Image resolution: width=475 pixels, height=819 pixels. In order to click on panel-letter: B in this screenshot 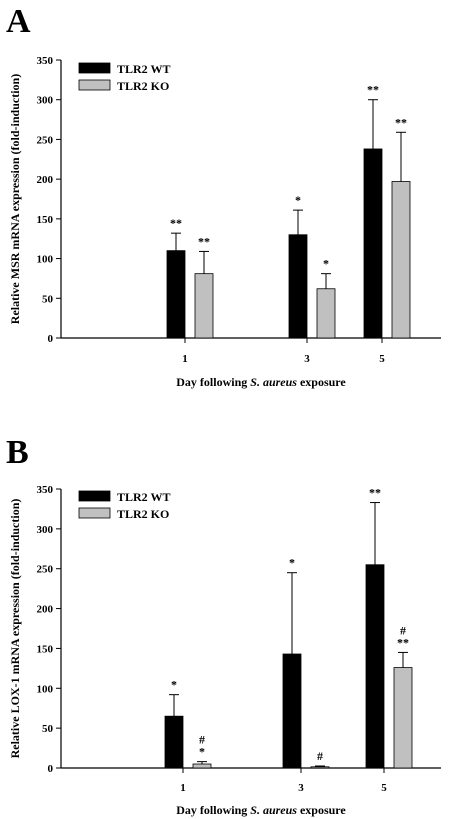, I will do `click(17, 452)`.